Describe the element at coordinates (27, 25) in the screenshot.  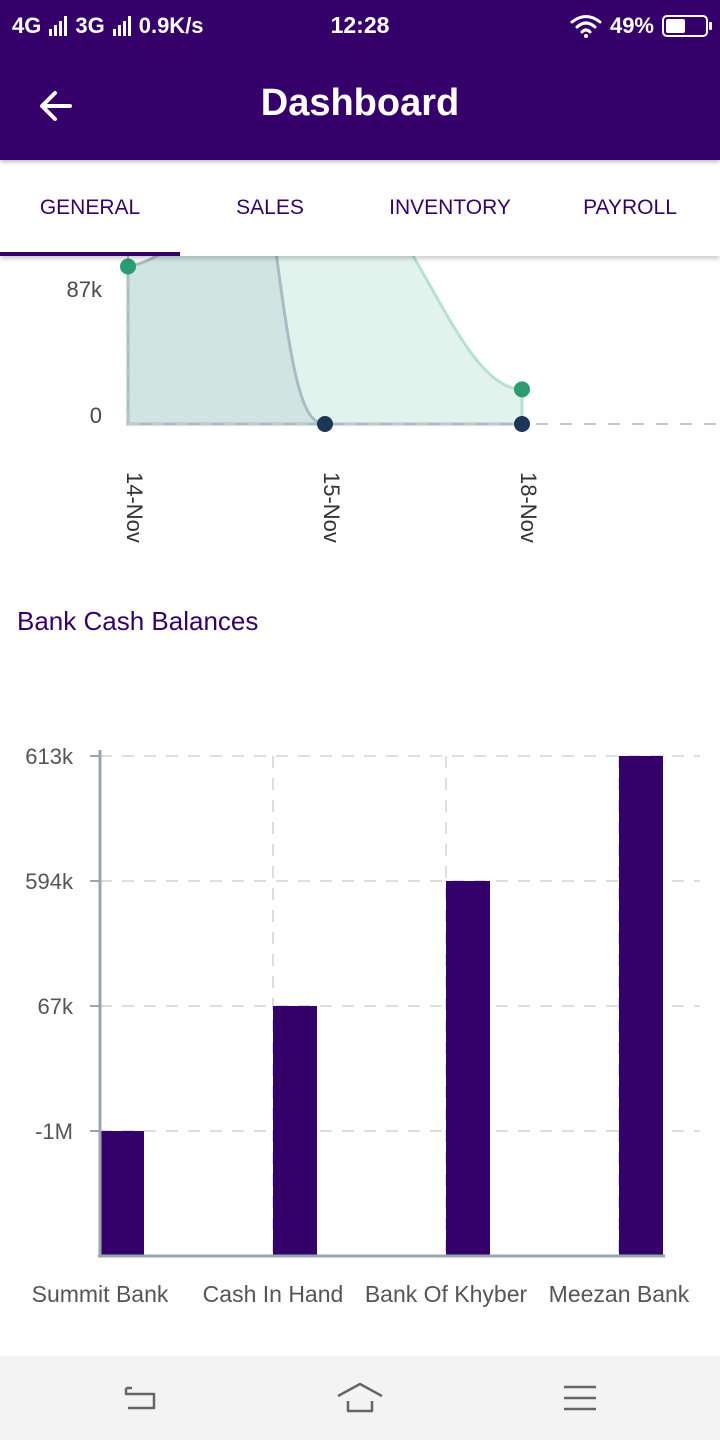
I see `network-type-1: 4G` at that location.